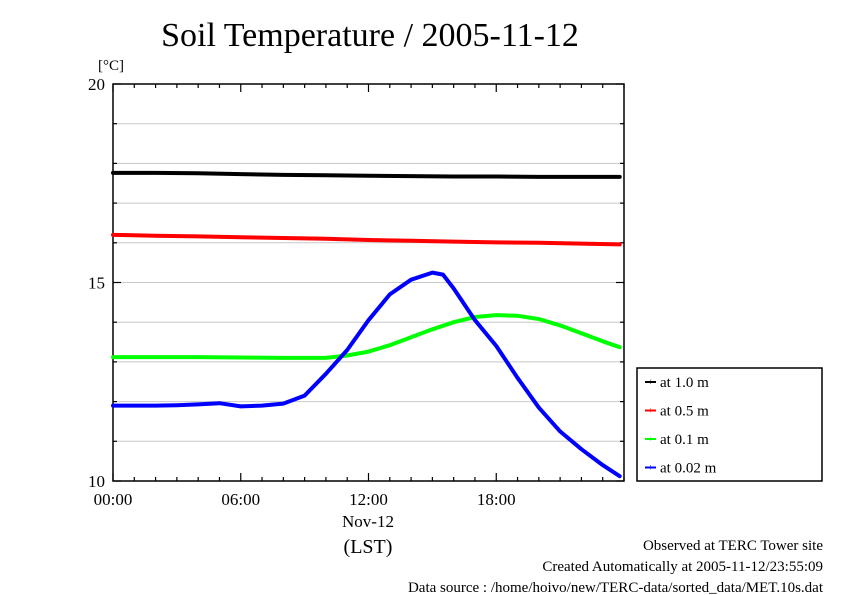  What do you see at coordinates (684, 412) in the screenshot?
I see `legend-label: at 0.5 m` at bounding box center [684, 412].